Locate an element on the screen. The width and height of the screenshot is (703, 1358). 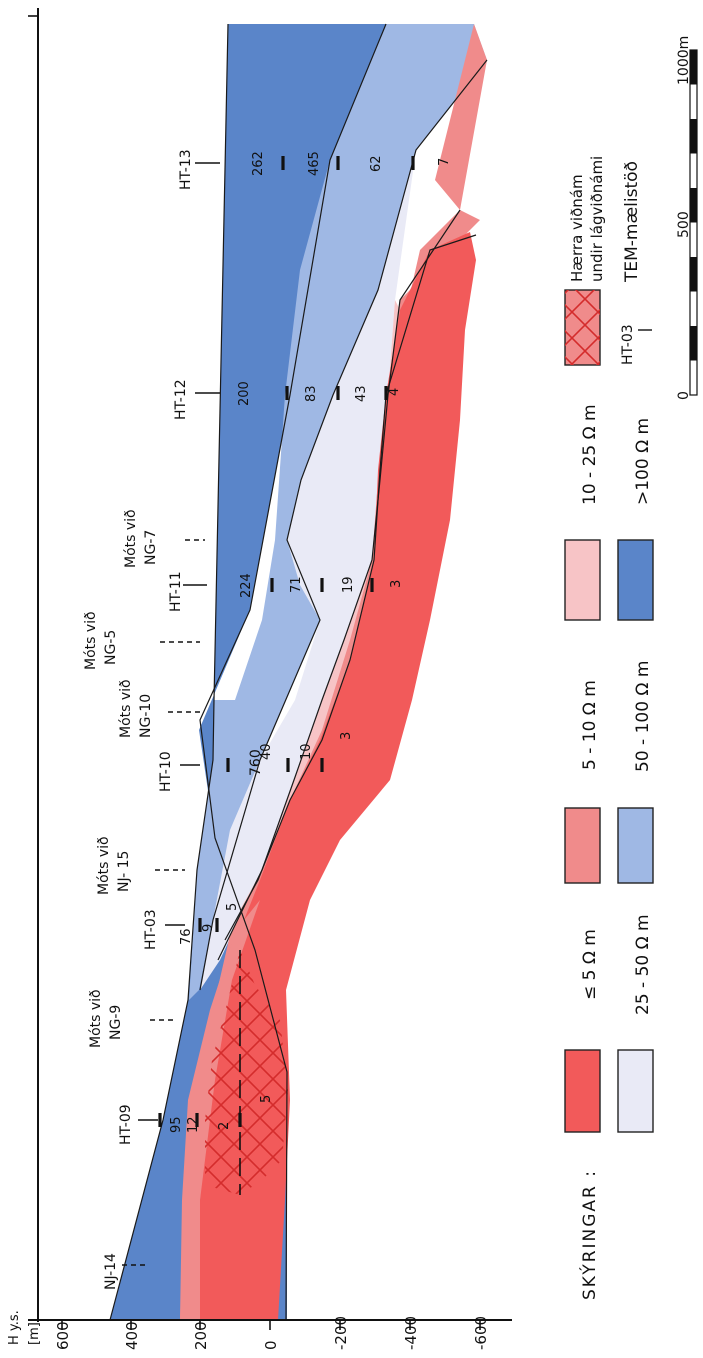
legend-label-le5: ≤ 5 Ω m is located at coordinates (590, 964).